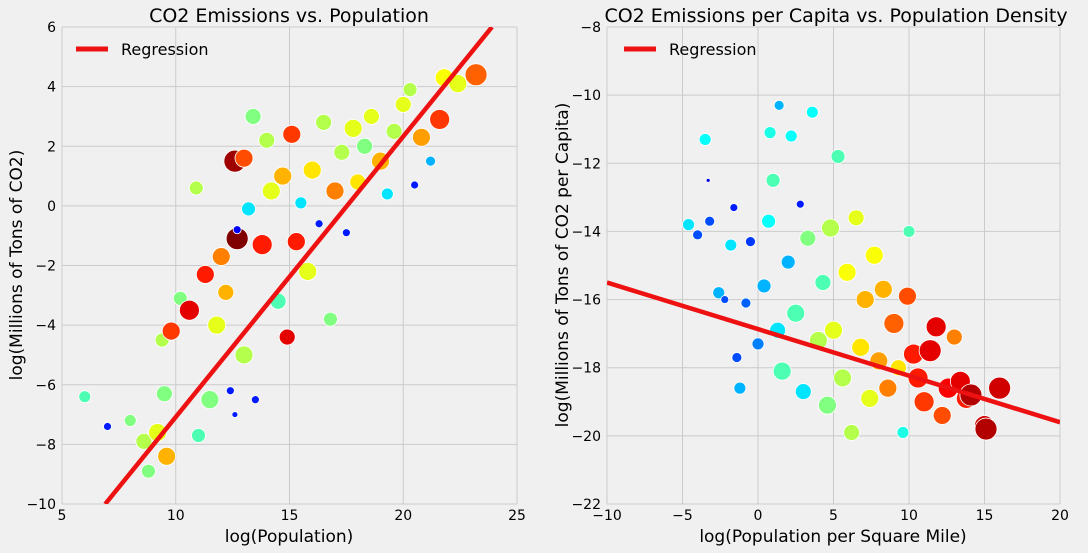 This screenshot has width=1088, height=553. What do you see at coordinates (586, 301) in the screenshot?
I see `y-tick-label: −16` at bounding box center [586, 301].